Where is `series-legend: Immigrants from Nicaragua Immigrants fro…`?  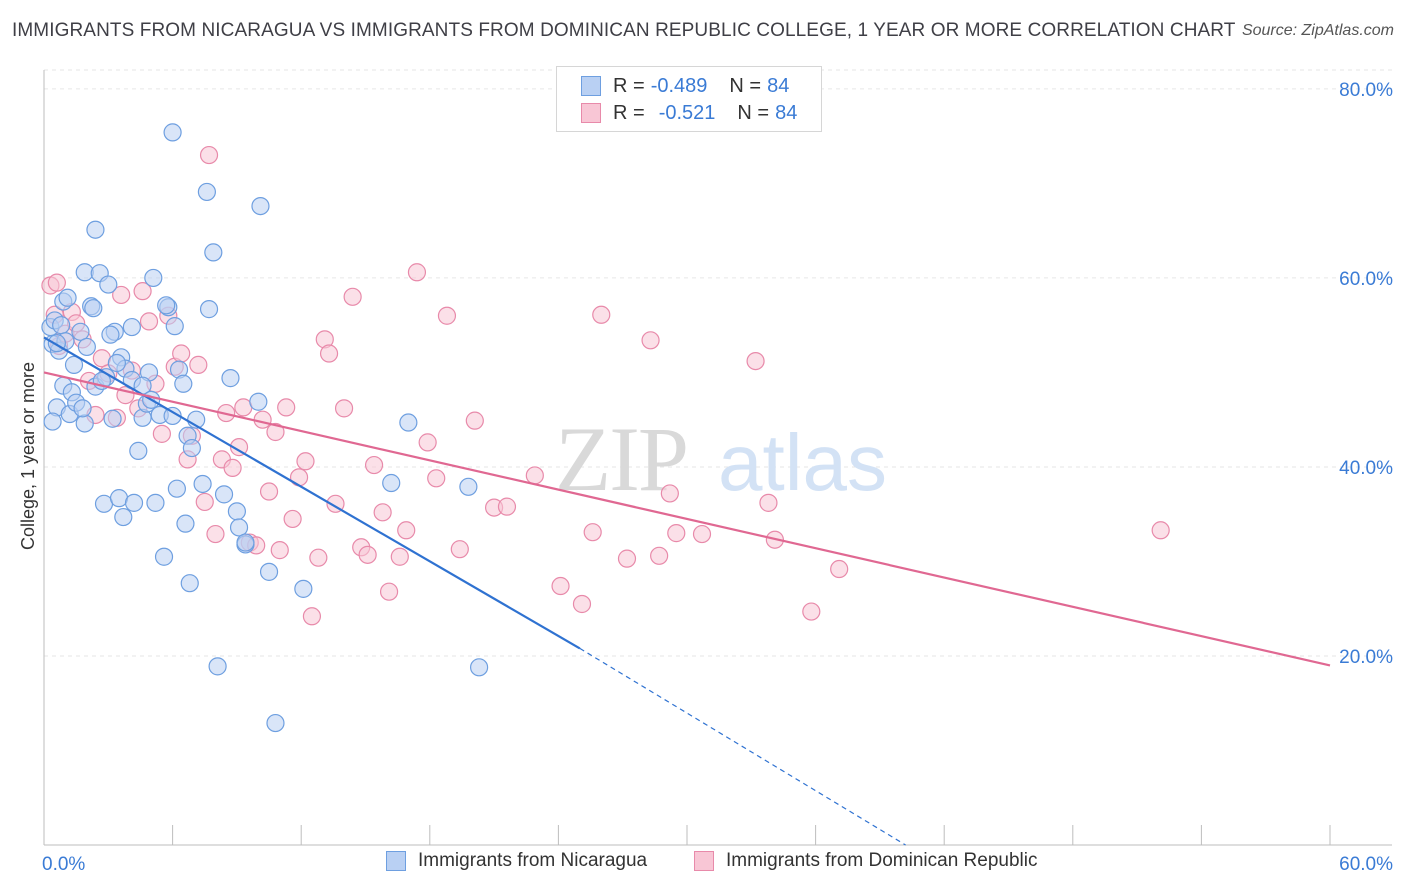 series-legend: Immigrants from Nicaragua Immigrants fro… is located at coordinates (703, 864).